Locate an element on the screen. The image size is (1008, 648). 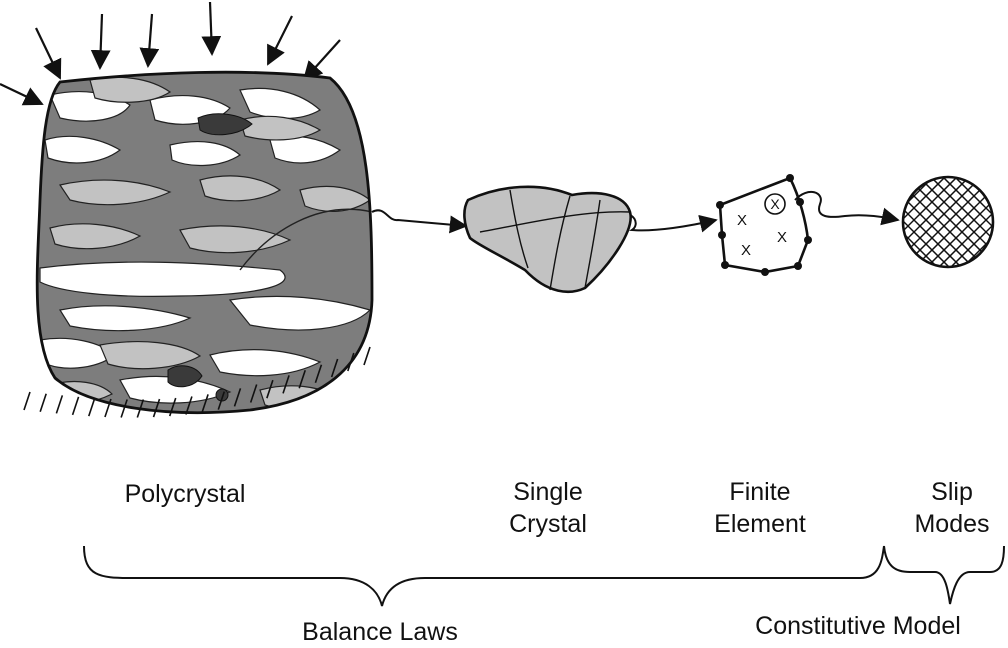
arrow-poly-to-crystal is located at coordinates (419, 221).